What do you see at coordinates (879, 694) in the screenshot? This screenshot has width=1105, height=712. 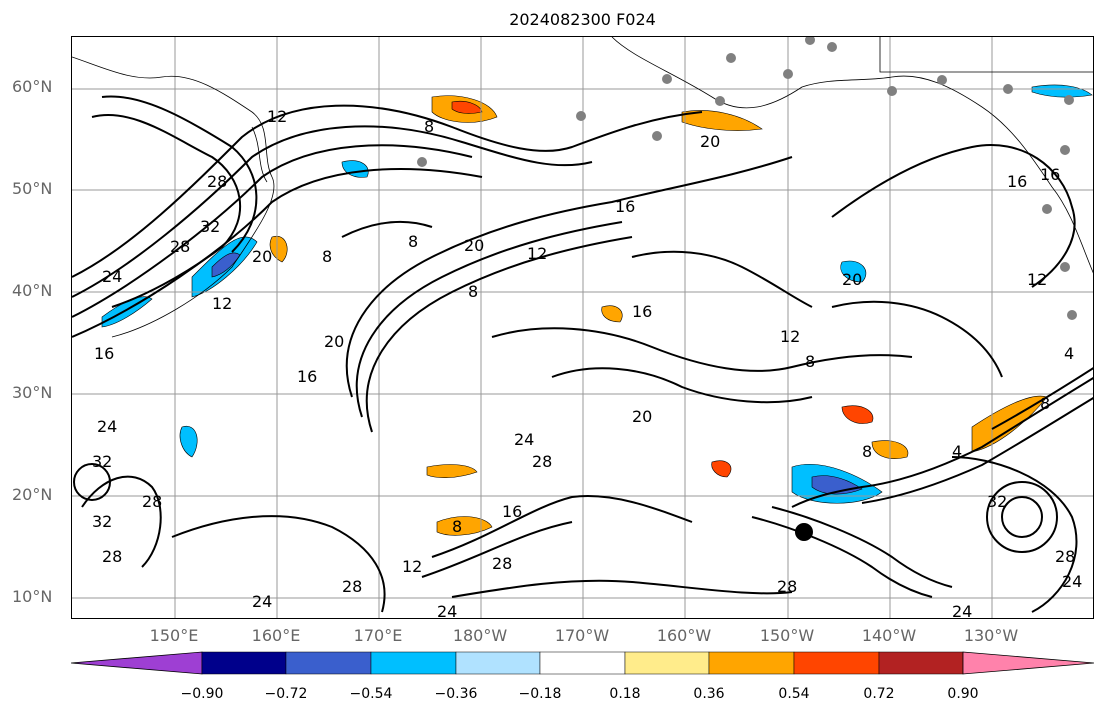 I see `colorbar-tick-label: 0.72` at bounding box center [879, 694].